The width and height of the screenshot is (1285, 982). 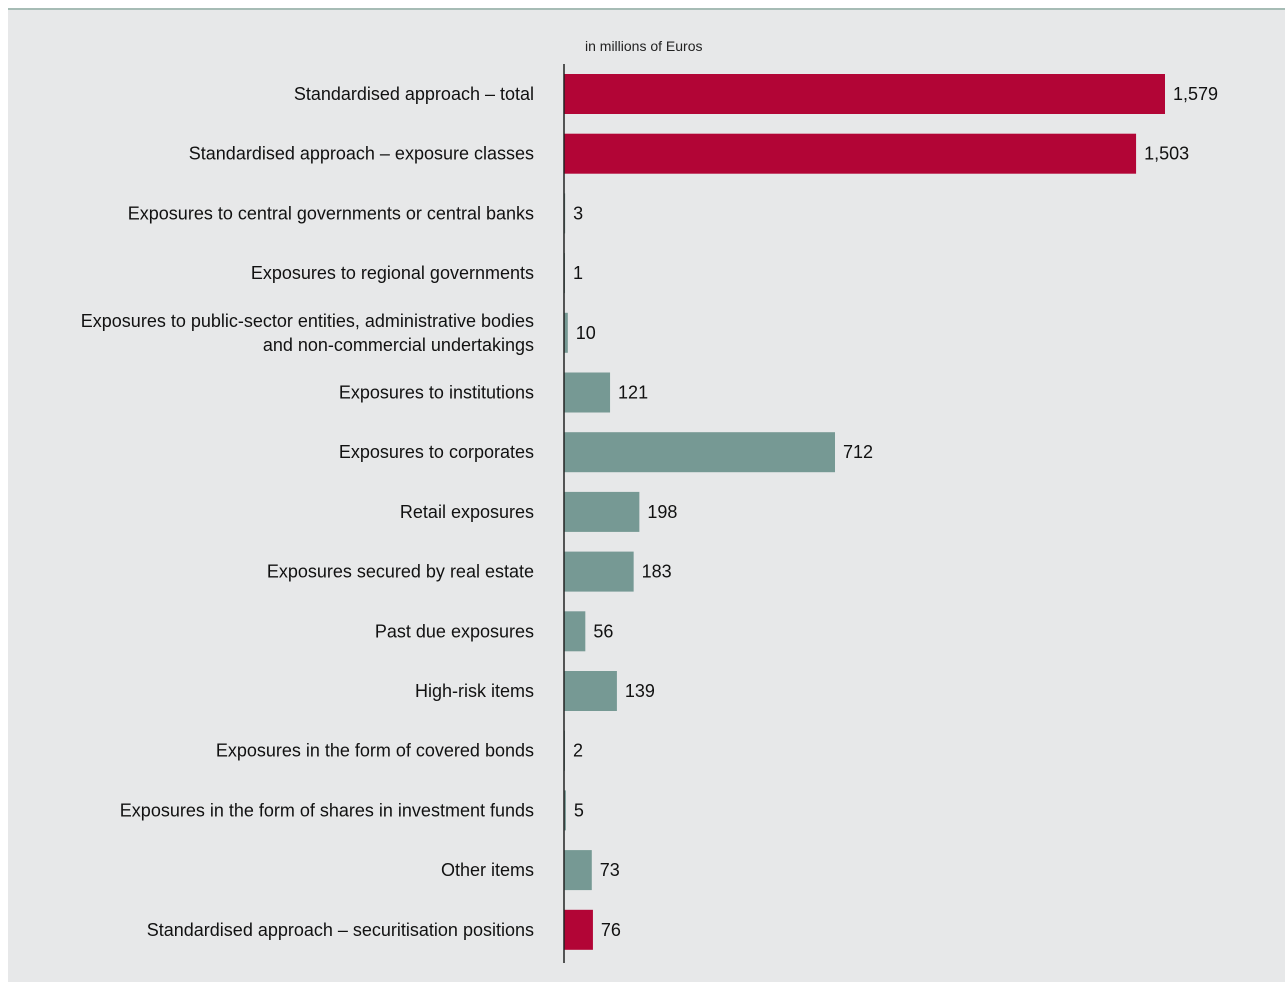 I want to click on category-label-line: Retail exposures, so click(x=467, y=512).